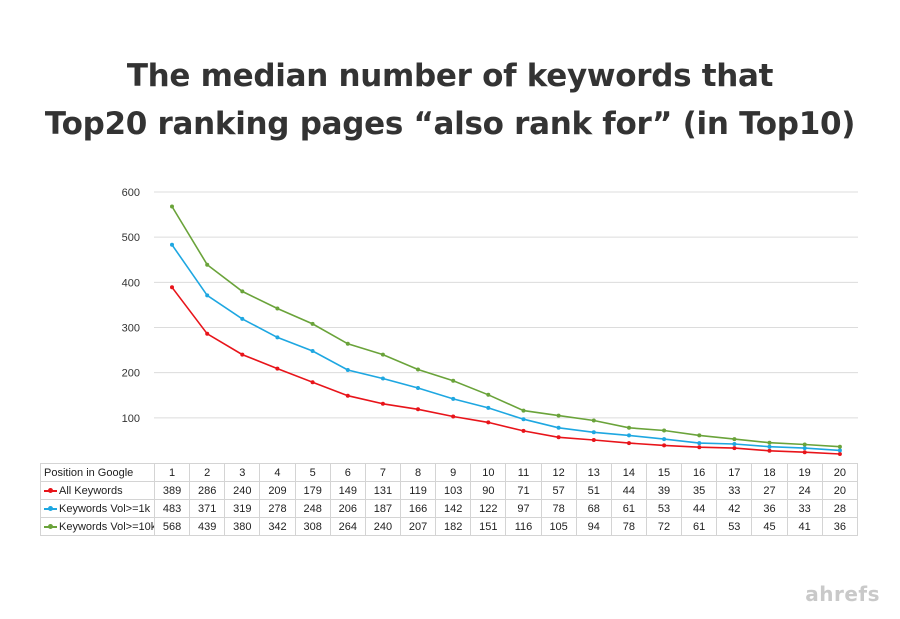 The image size is (900, 619). Describe the element at coordinates (242, 490) in the screenshot. I see `data-label-all-keywords-3: 240` at that location.